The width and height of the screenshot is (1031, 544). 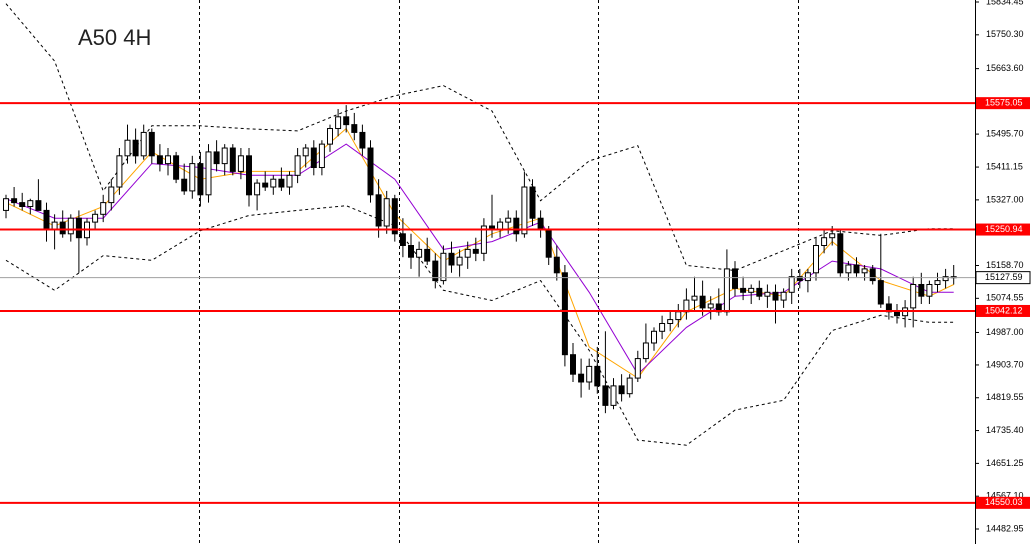 I want to click on y-tick-label: 14903.70, so click(x=1005, y=364).